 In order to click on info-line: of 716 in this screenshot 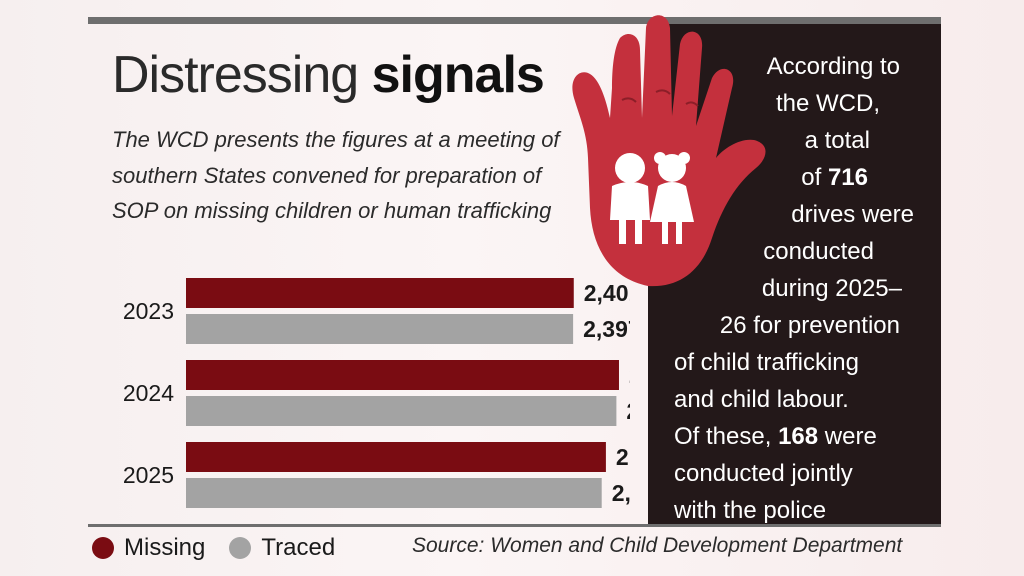, I will do `click(834, 178)`.